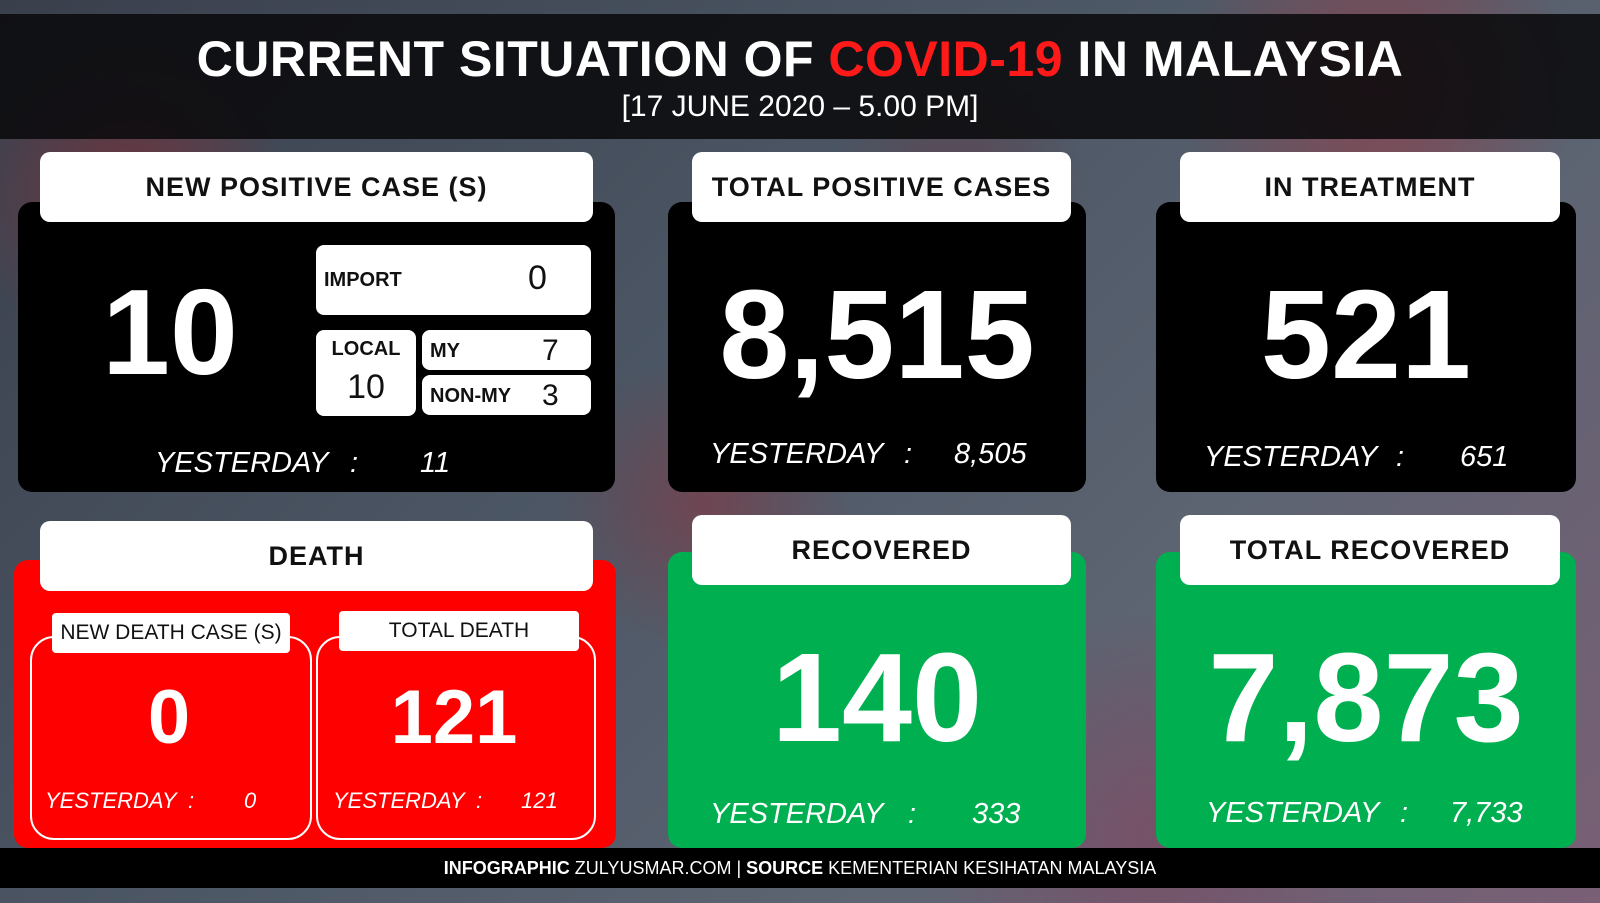 This screenshot has width=1600, height=903. What do you see at coordinates (366, 349) in the screenshot?
I see `local-label: LOCAL` at bounding box center [366, 349].